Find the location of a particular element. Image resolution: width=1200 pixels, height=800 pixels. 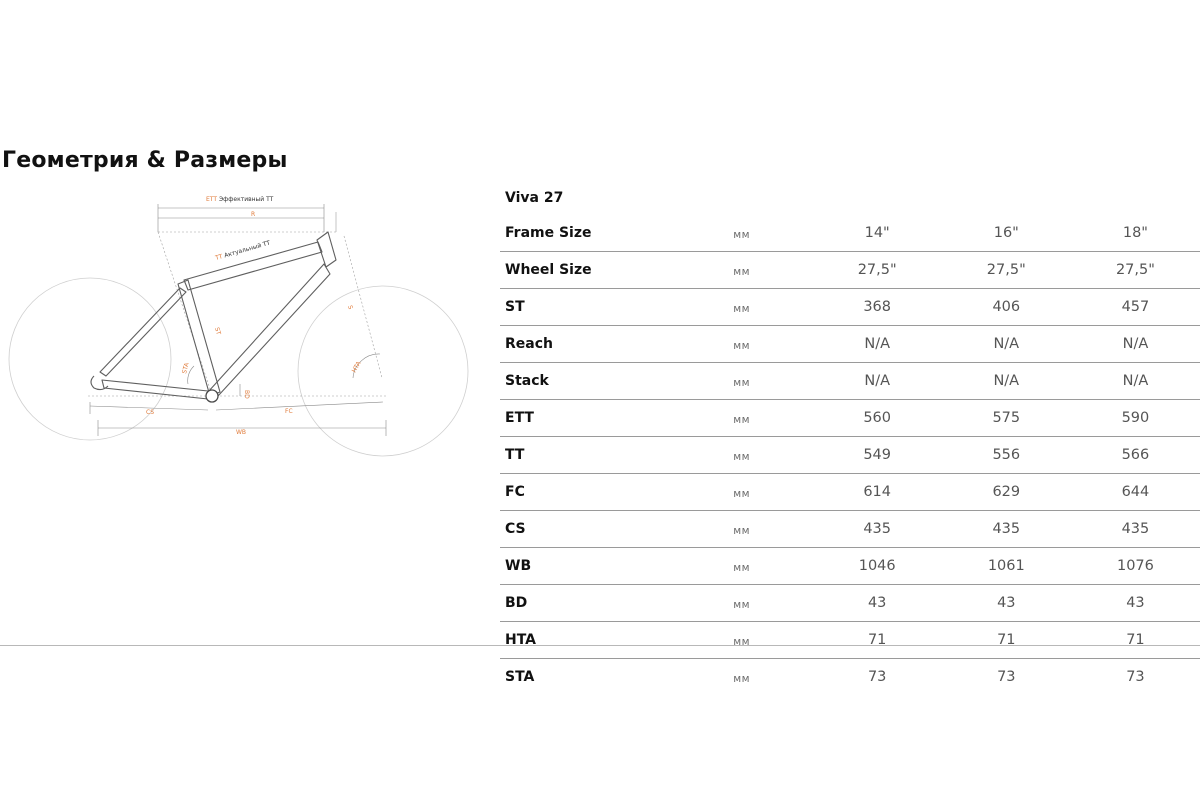

table-row: FC мм 614 629 644 is located at coordinates (850, 492).